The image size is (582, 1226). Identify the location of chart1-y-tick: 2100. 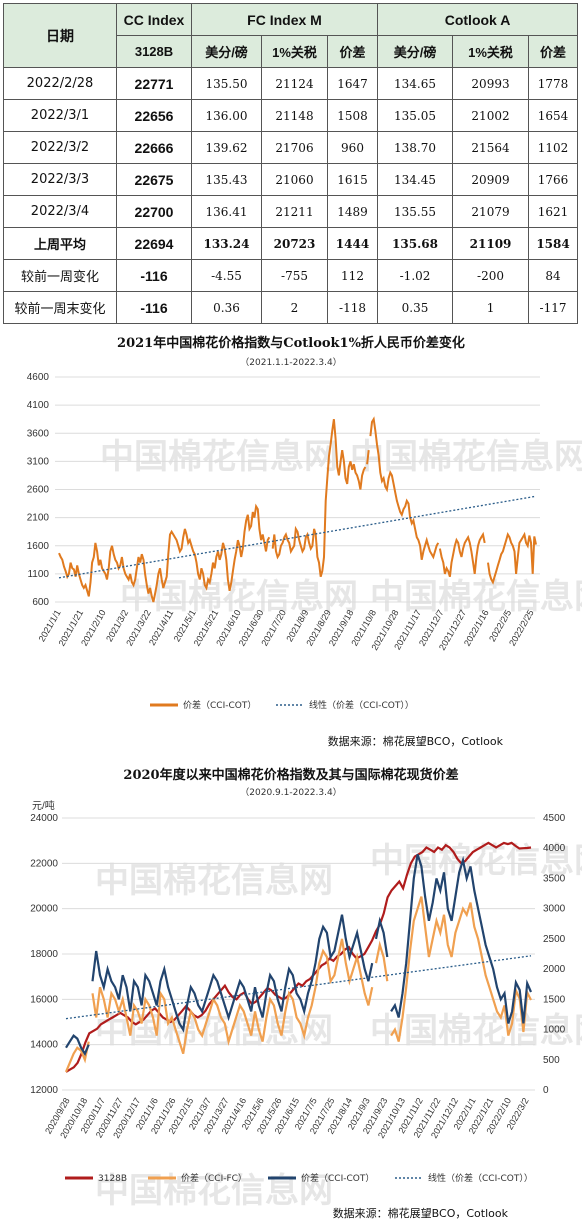
(38, 518).